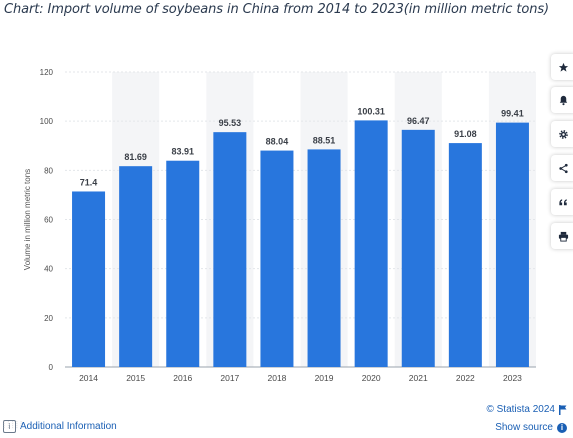 This screenshot has width=573, height=438. I want to click on x-tick-label: 2020, so click(371, 378).